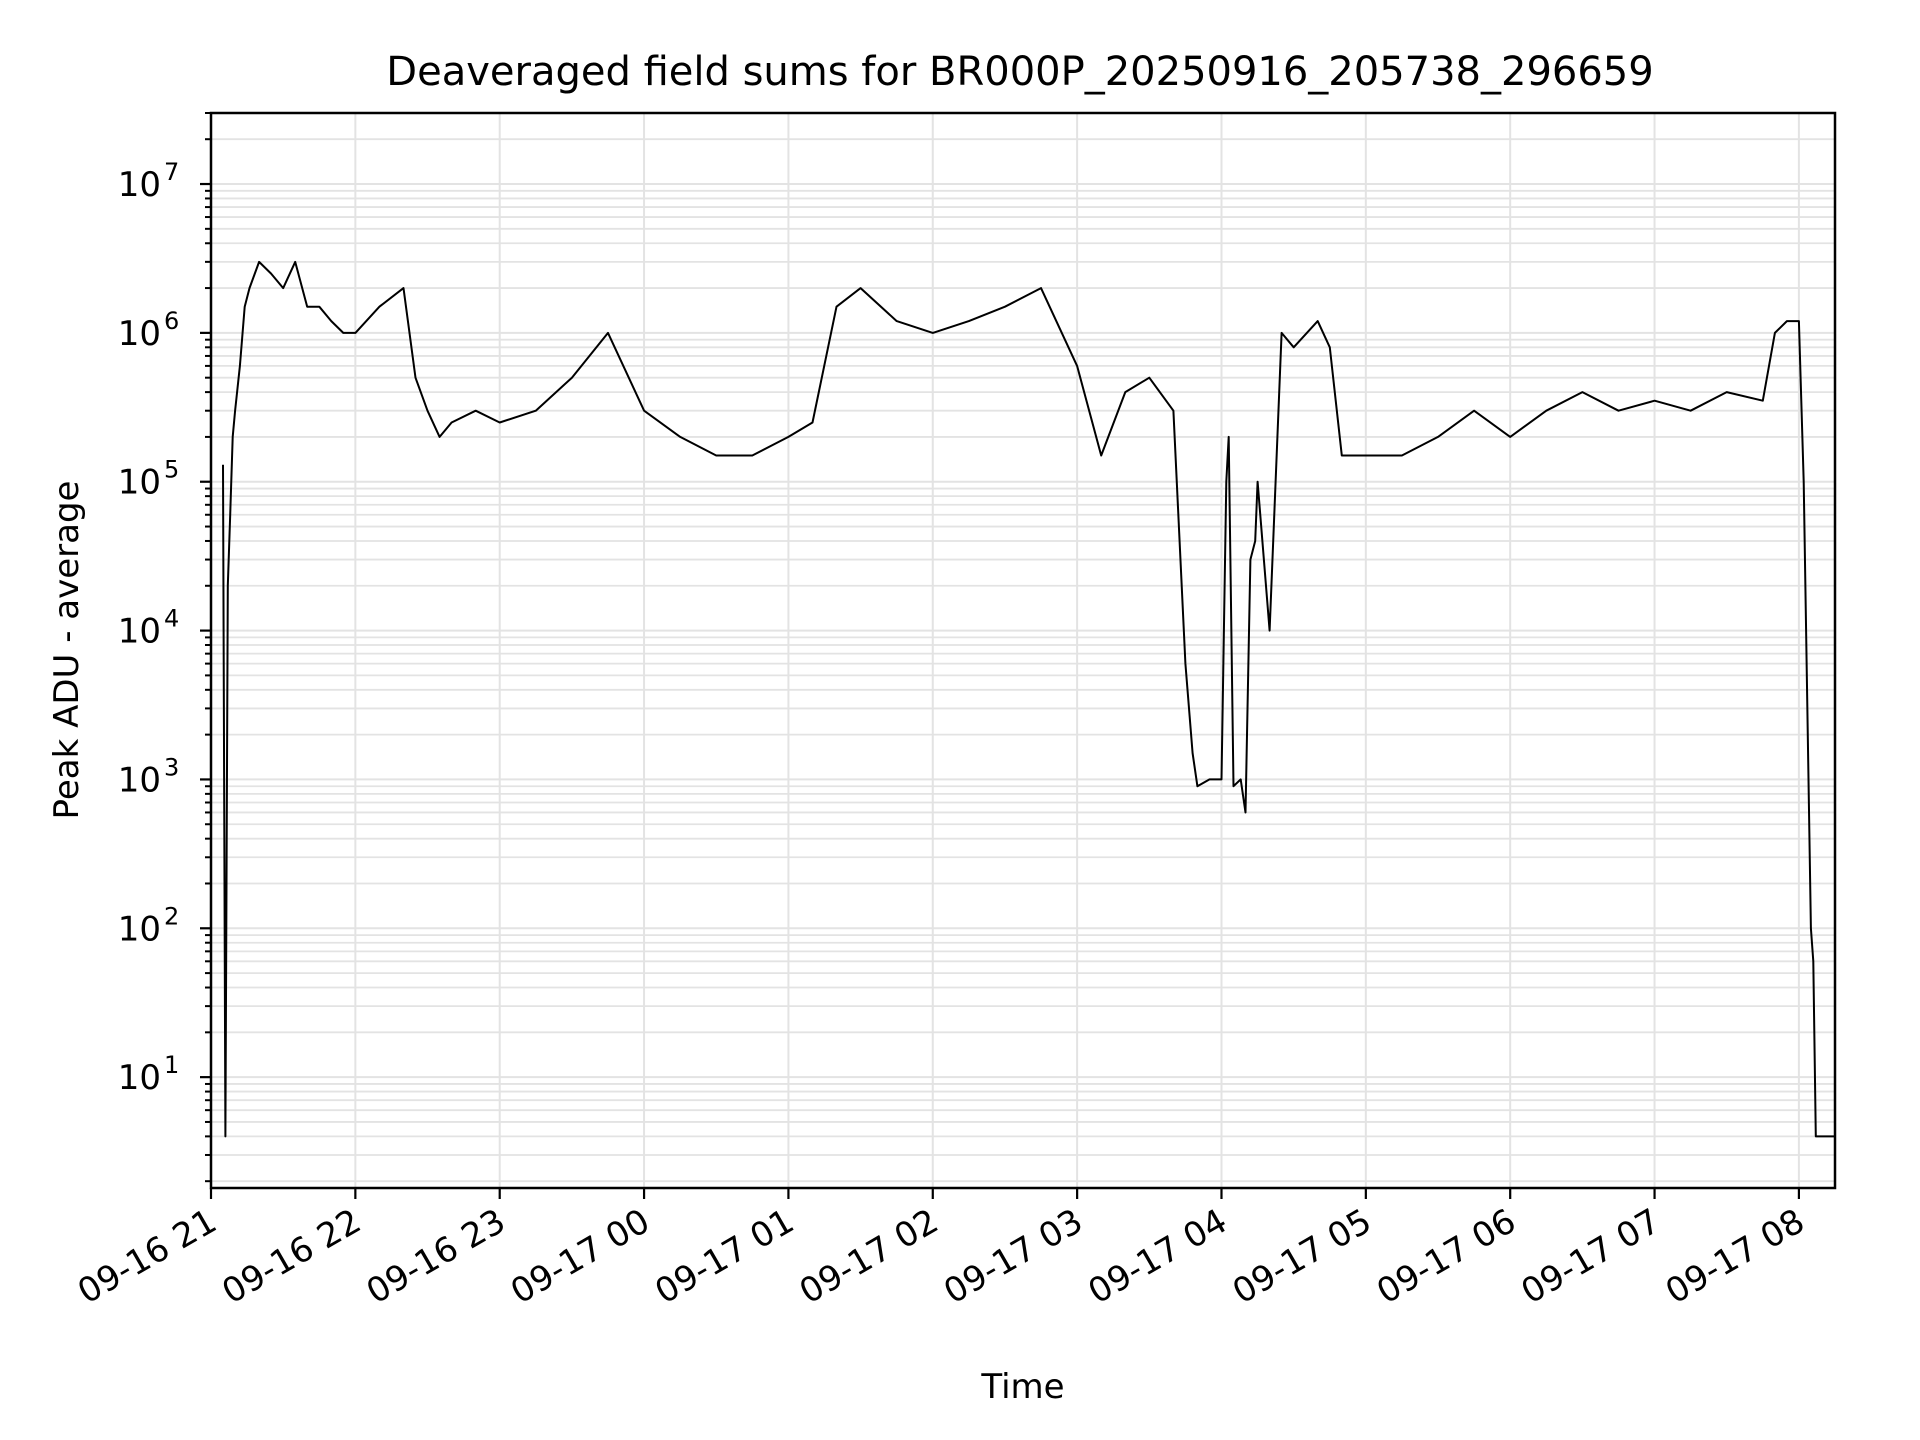  Describe the element at coordinates (171, 619) in the screenshot. I see `y-tick-exponent: 4` at that location.